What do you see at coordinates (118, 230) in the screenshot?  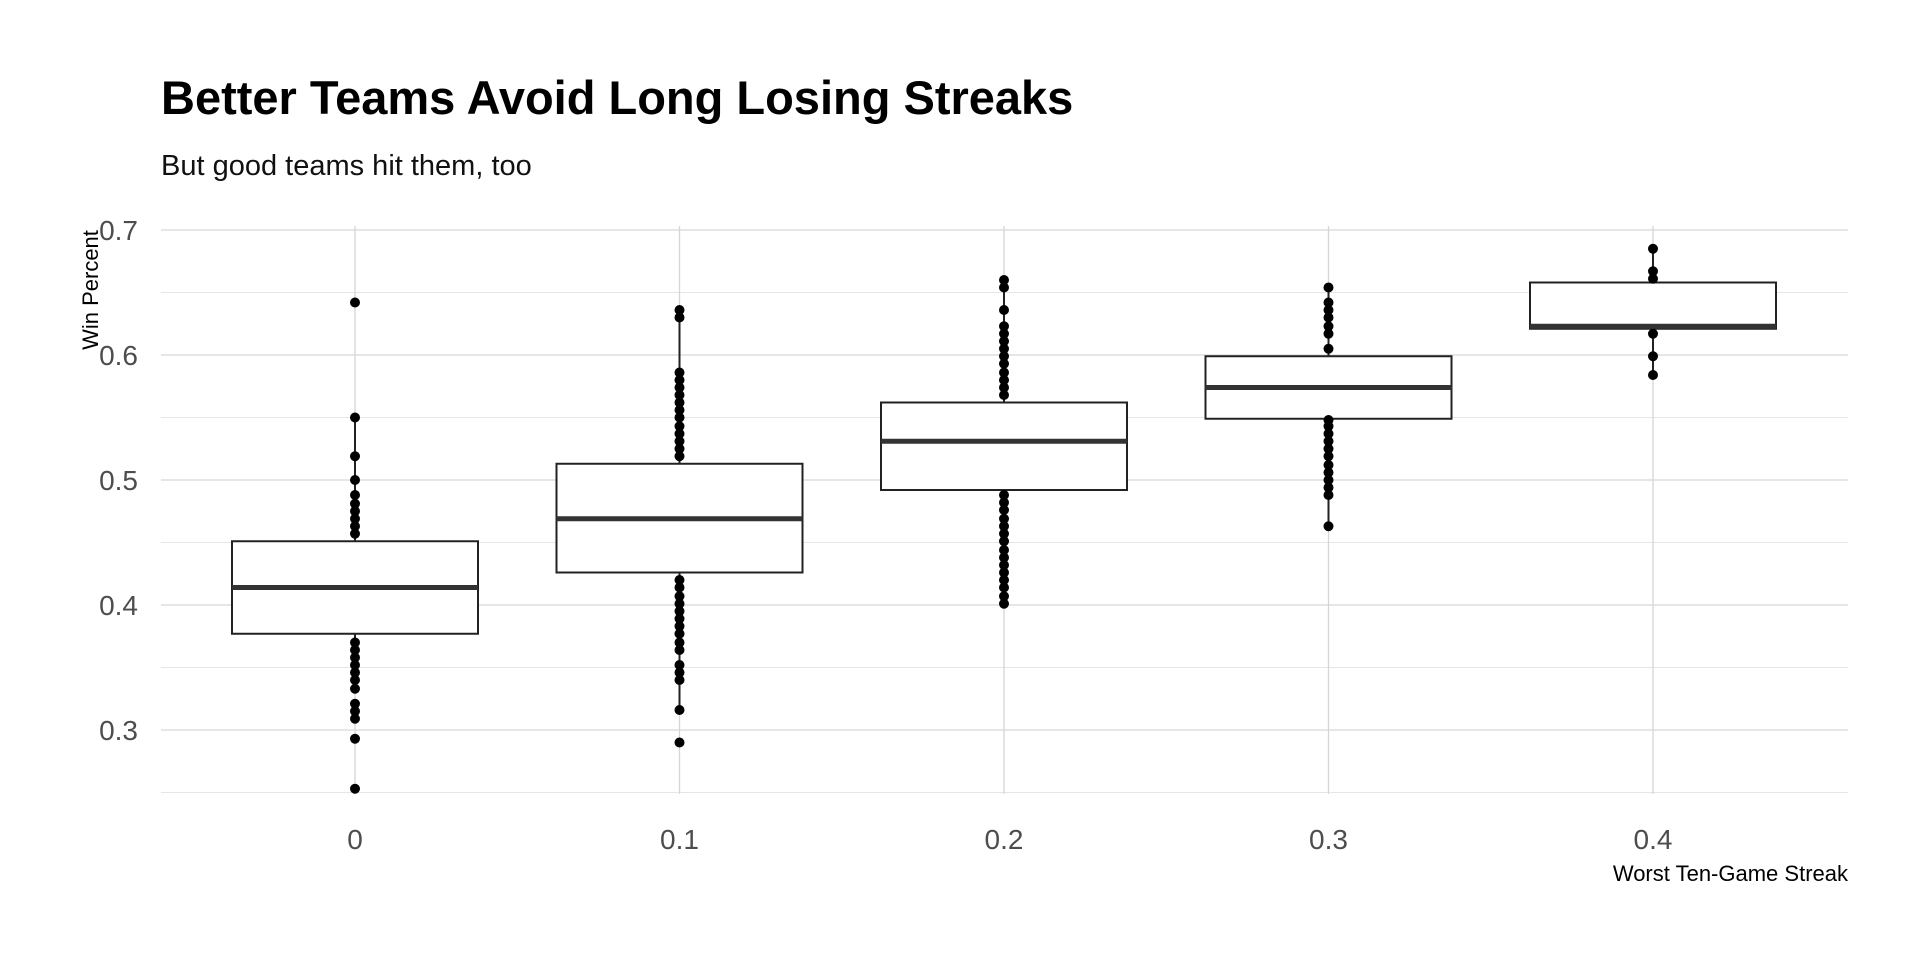 I see `y-tick-label: 0.7` at bounding box center [118, 230].